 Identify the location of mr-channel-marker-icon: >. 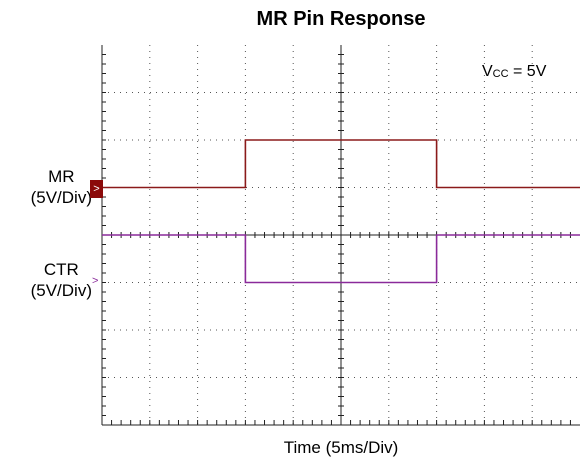
(96, 189).